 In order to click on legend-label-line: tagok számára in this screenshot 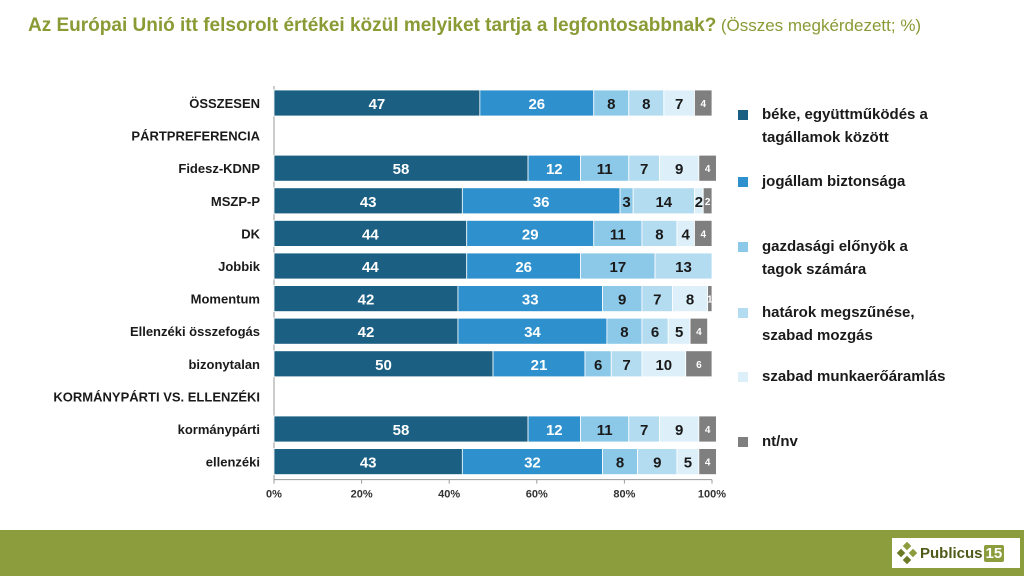, I will do `click(814, 269)`.